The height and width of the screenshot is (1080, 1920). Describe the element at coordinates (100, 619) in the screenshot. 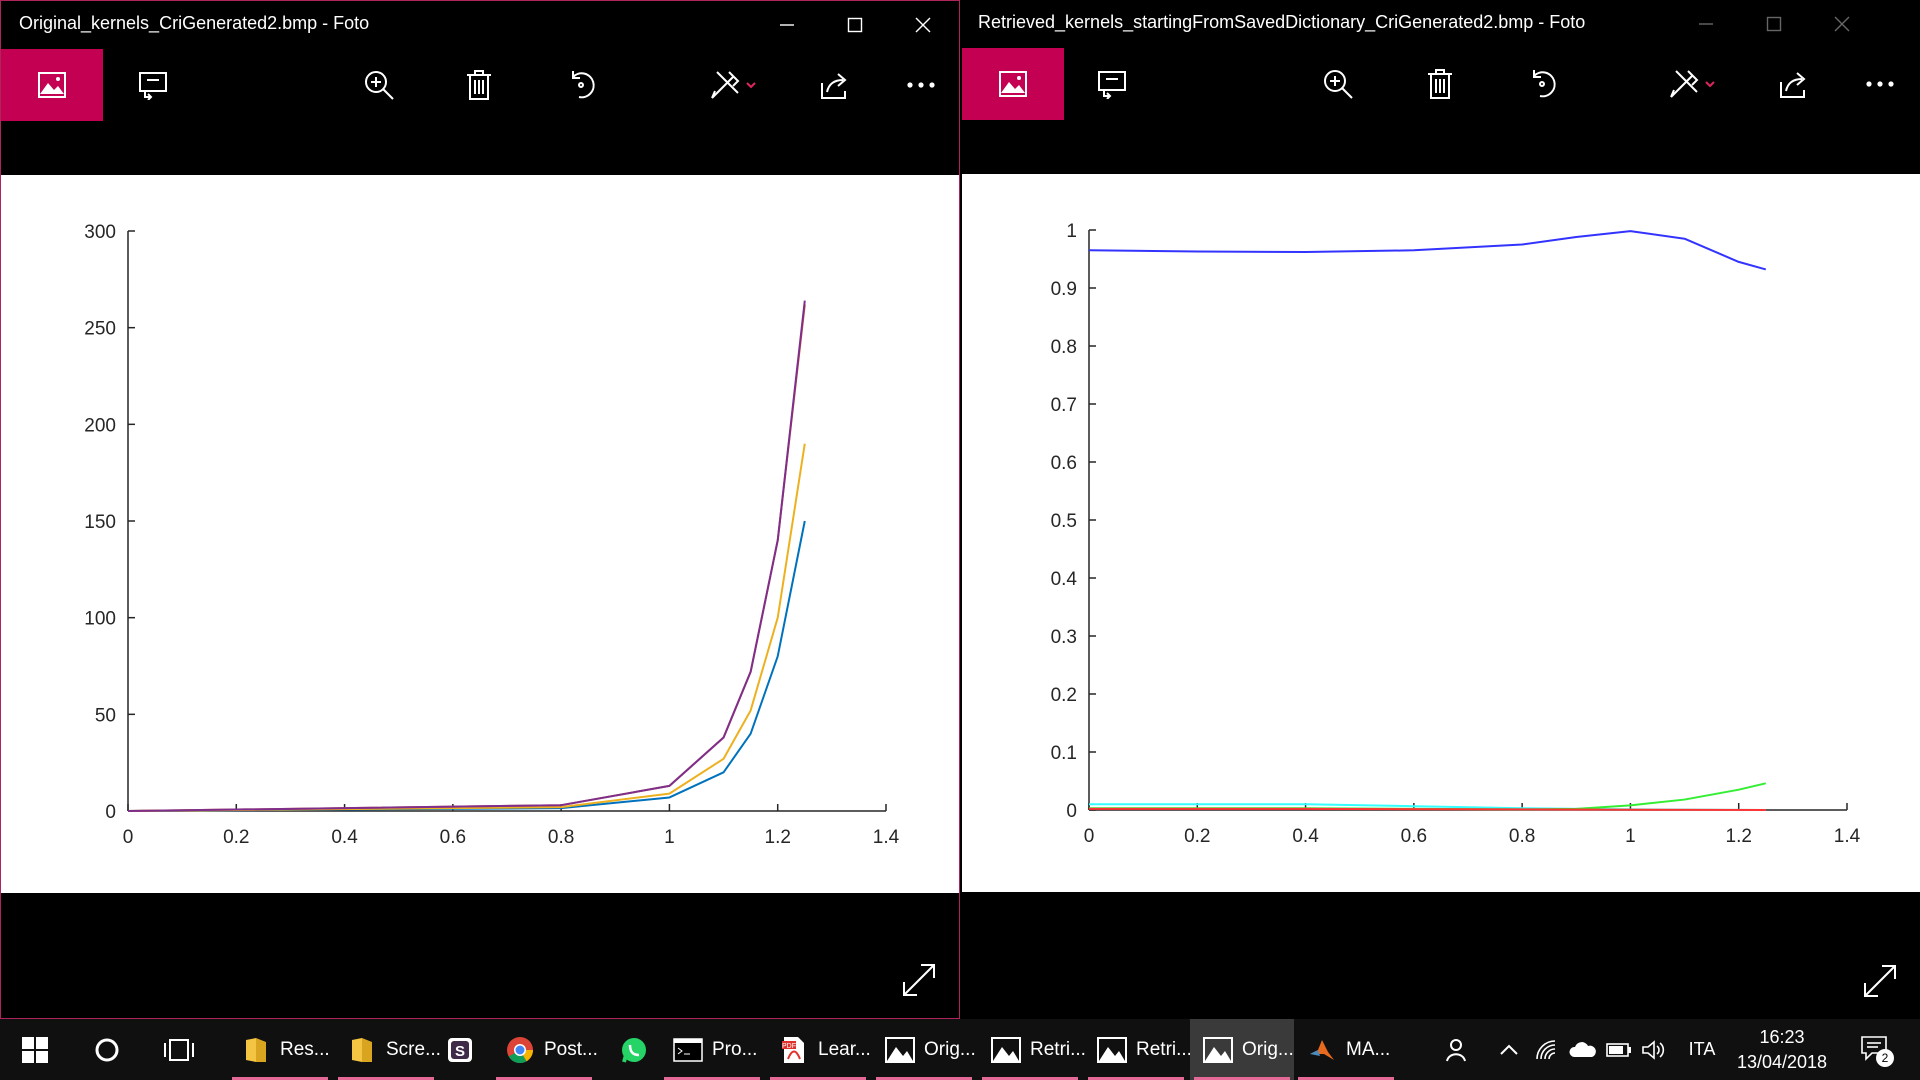

I see `y-tick-label: 100` at that location.